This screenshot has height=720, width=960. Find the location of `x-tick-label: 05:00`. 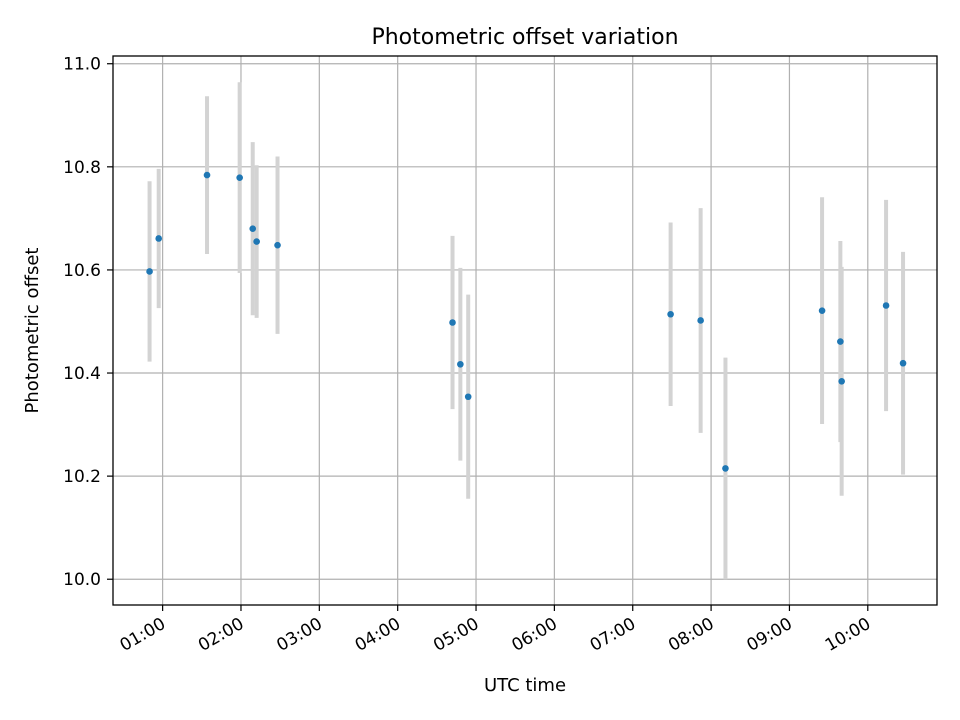

x-tick-label: 05:00 is located at coordinates (456, 635).